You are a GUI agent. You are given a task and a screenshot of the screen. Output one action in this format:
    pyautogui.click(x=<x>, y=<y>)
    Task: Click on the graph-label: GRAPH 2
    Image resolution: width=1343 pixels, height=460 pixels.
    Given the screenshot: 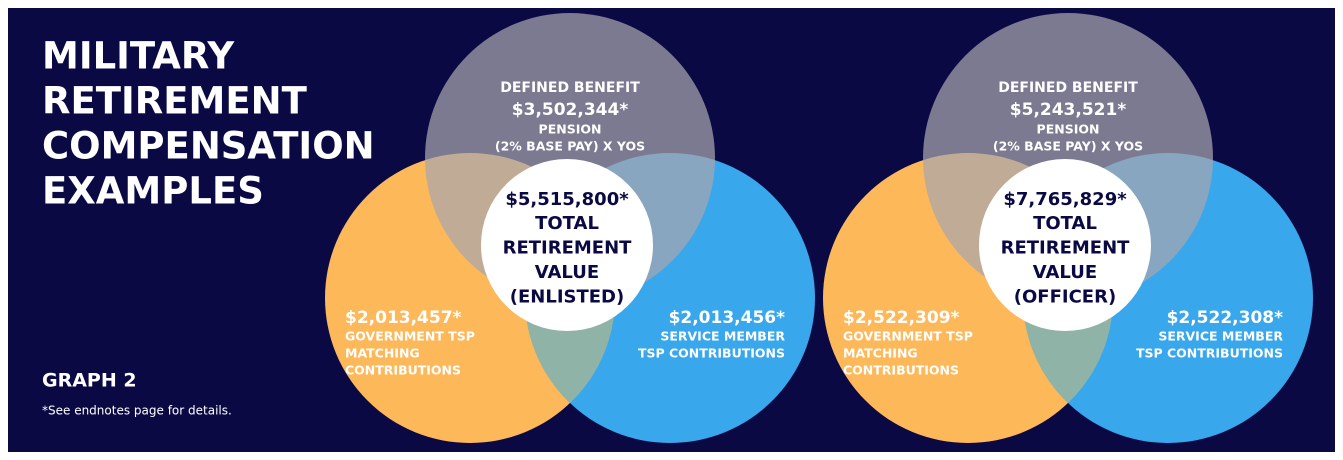 What is the action you would take?
    pyautogui.click(x=89, y=381)
    